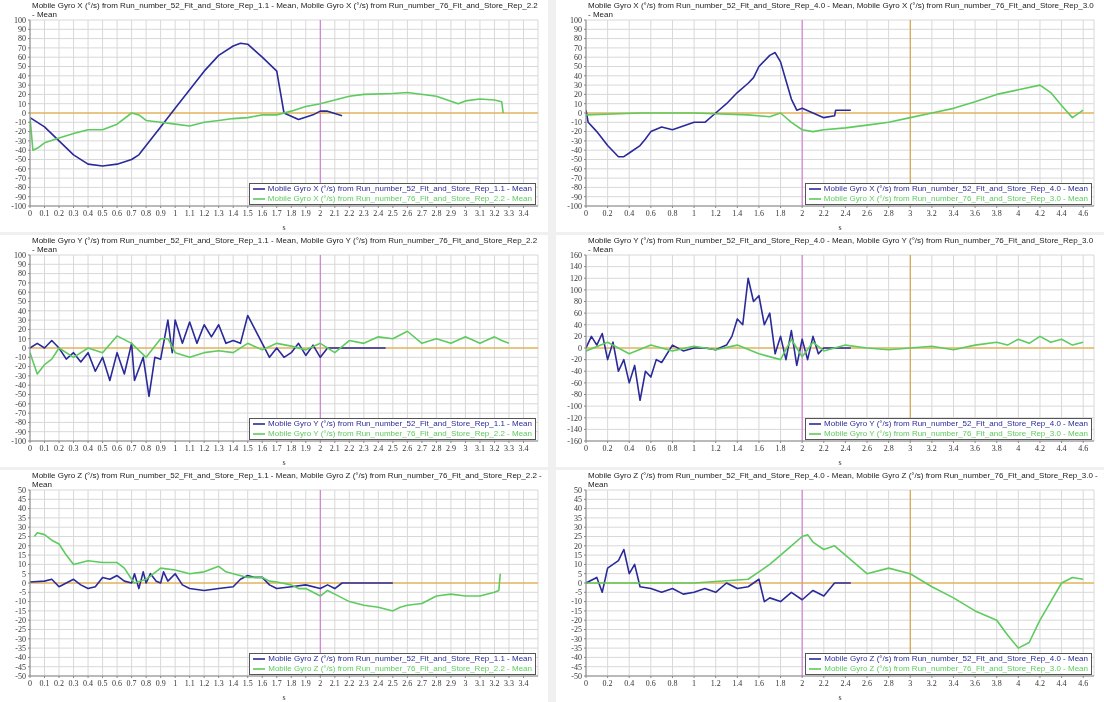 The image size is (1104, 702). I want to click on x-tick-label: 2.7, so click(421, 213).